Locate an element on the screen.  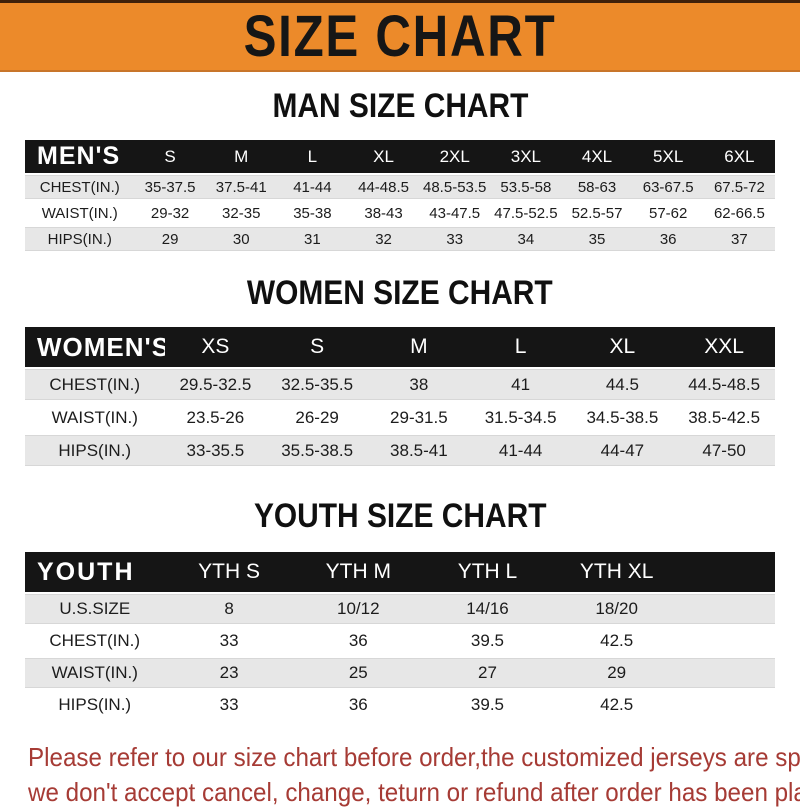
size-value-cell: 44-47 is located at coordinates (622, 450).